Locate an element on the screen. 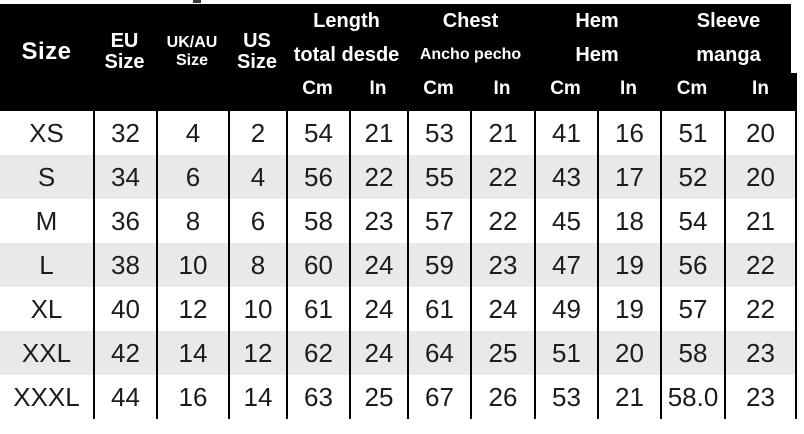 The image size is (804, 434). value-cell: 52 is located at coordinates (692, 177).